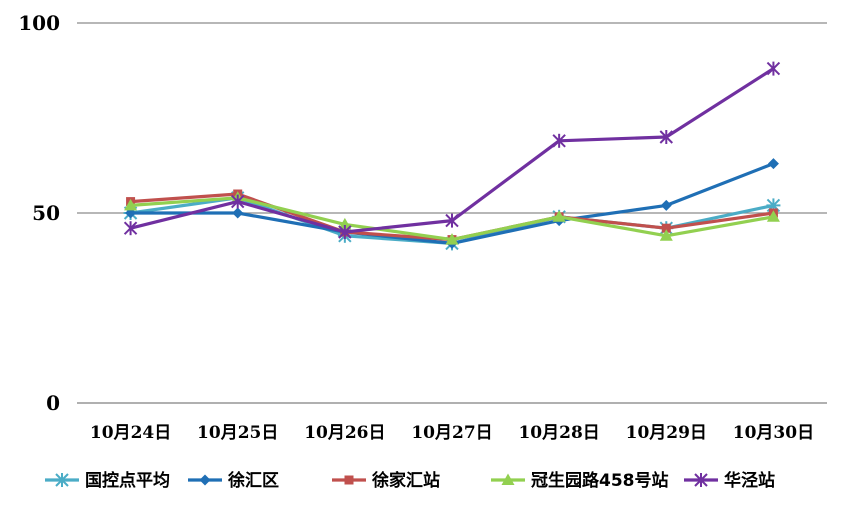 The height and width of the screenshot is (513, 845). Describe the element at coordinates (558, 433) in the screenshot. I see `x-tick-label: 10月28日` at that location.